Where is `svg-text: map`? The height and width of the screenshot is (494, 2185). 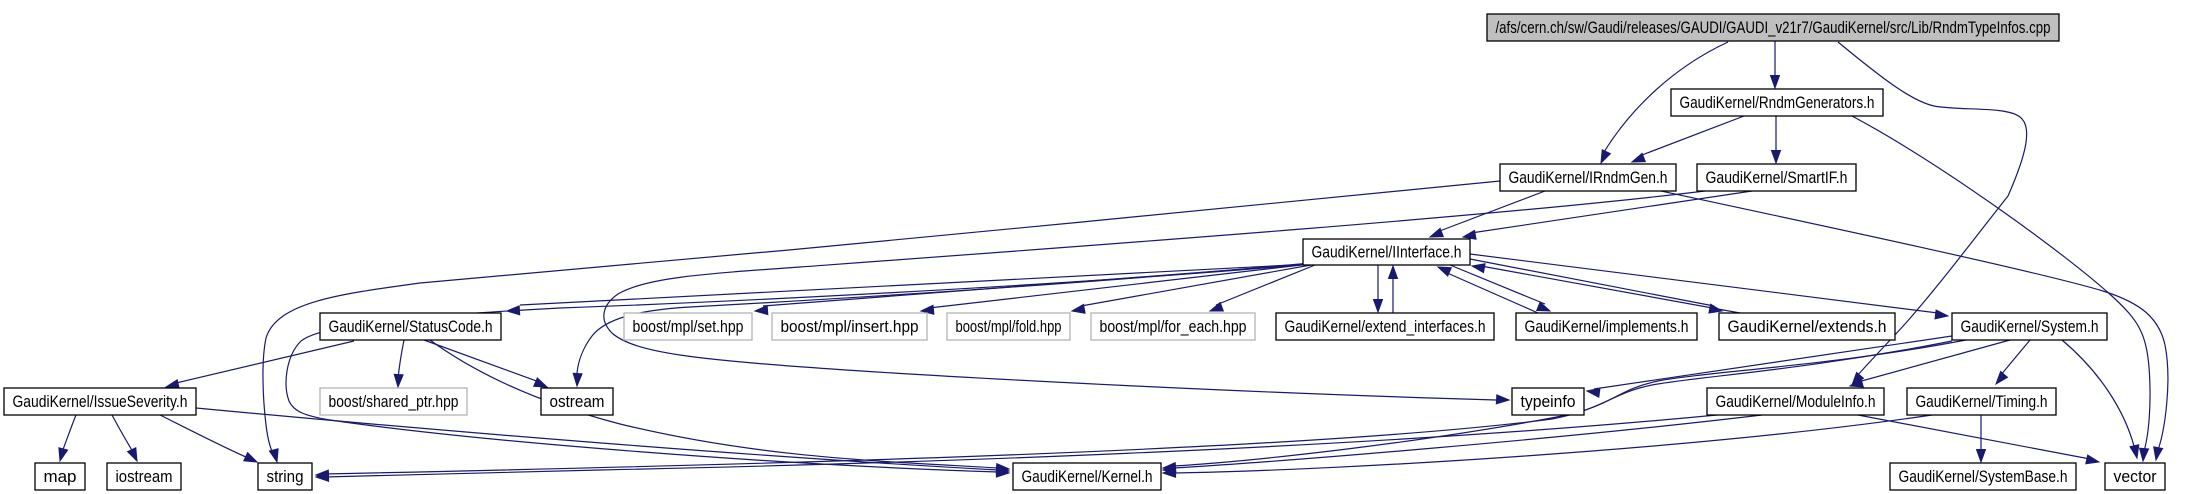
svg-text: map is located at coordinates (60, 477).